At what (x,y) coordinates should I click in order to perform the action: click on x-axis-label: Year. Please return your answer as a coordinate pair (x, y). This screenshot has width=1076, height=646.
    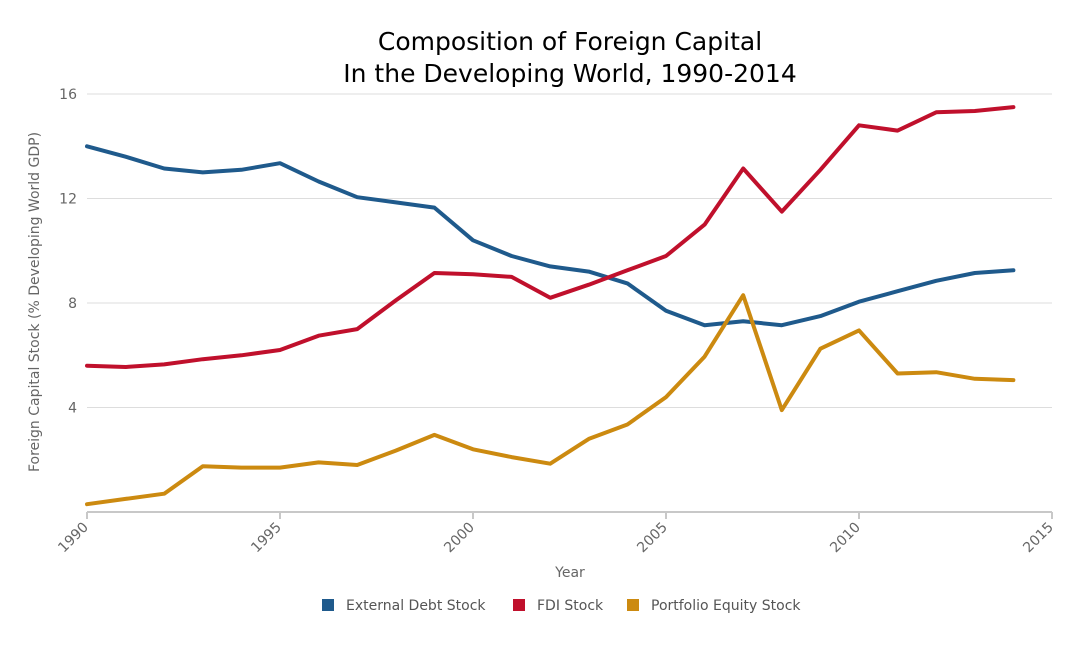
    Looking at the image, I should click on (569, 573).